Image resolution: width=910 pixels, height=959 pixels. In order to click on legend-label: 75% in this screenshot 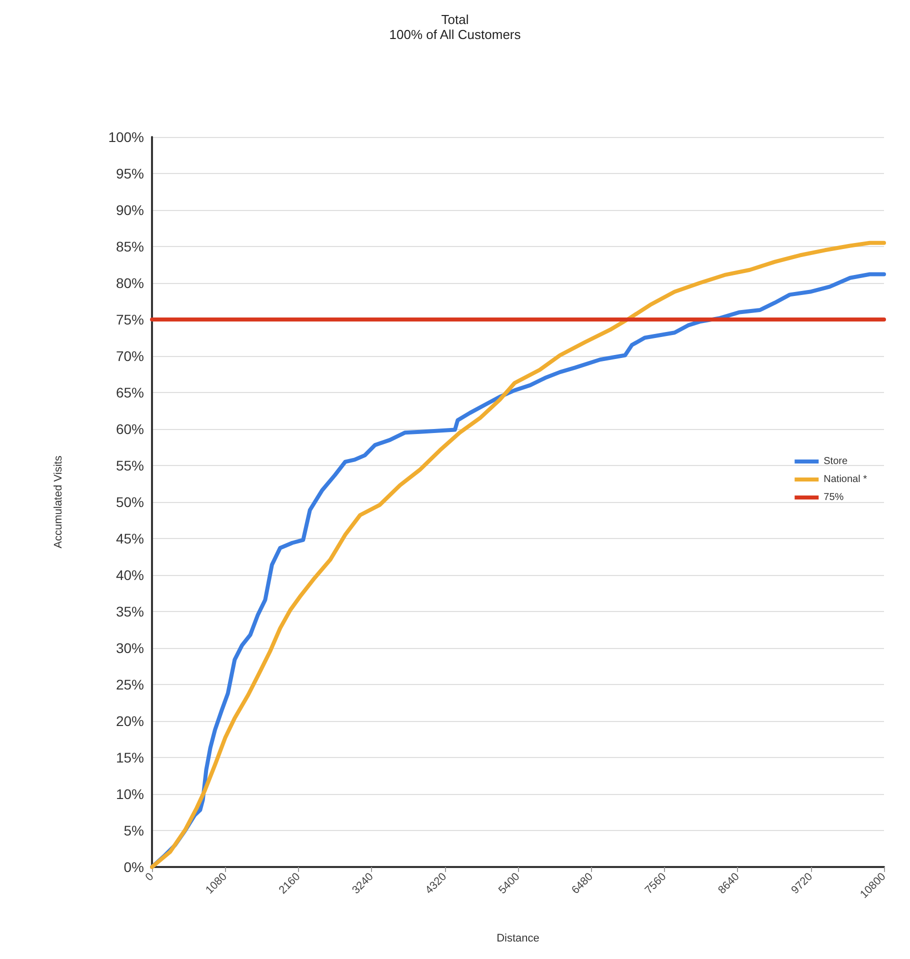, I will do `click(834, 497)`.